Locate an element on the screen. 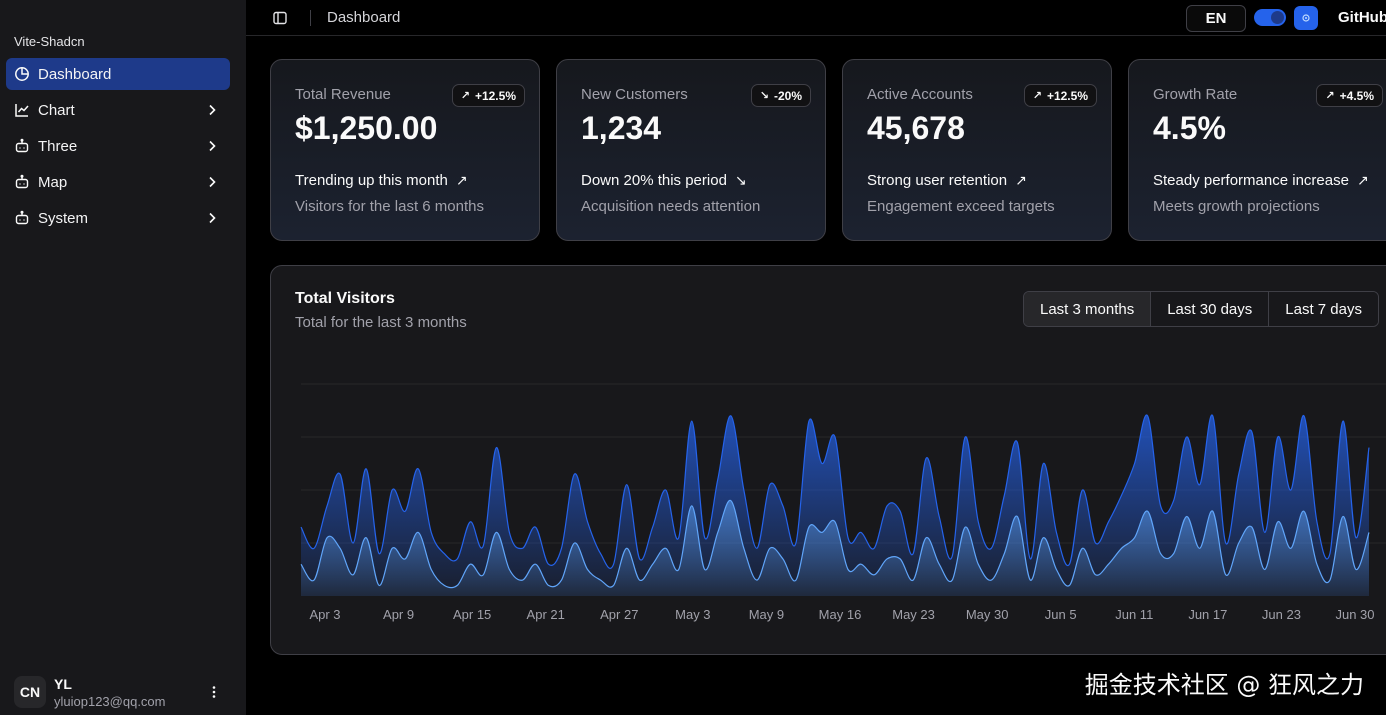  sidebar-item-label: Map is located at coordinates (53, 182).